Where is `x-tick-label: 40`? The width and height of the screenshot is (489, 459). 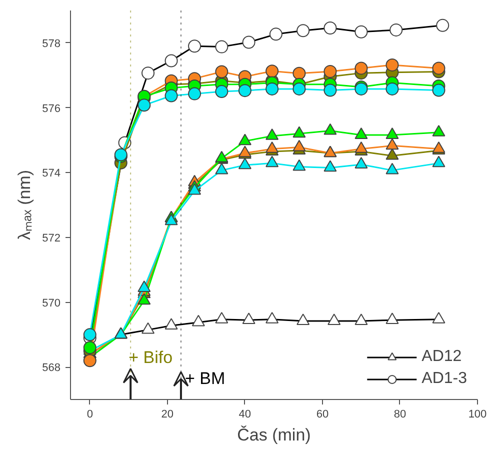 x-tick-label: 40 is located at coordinates (245, 414).